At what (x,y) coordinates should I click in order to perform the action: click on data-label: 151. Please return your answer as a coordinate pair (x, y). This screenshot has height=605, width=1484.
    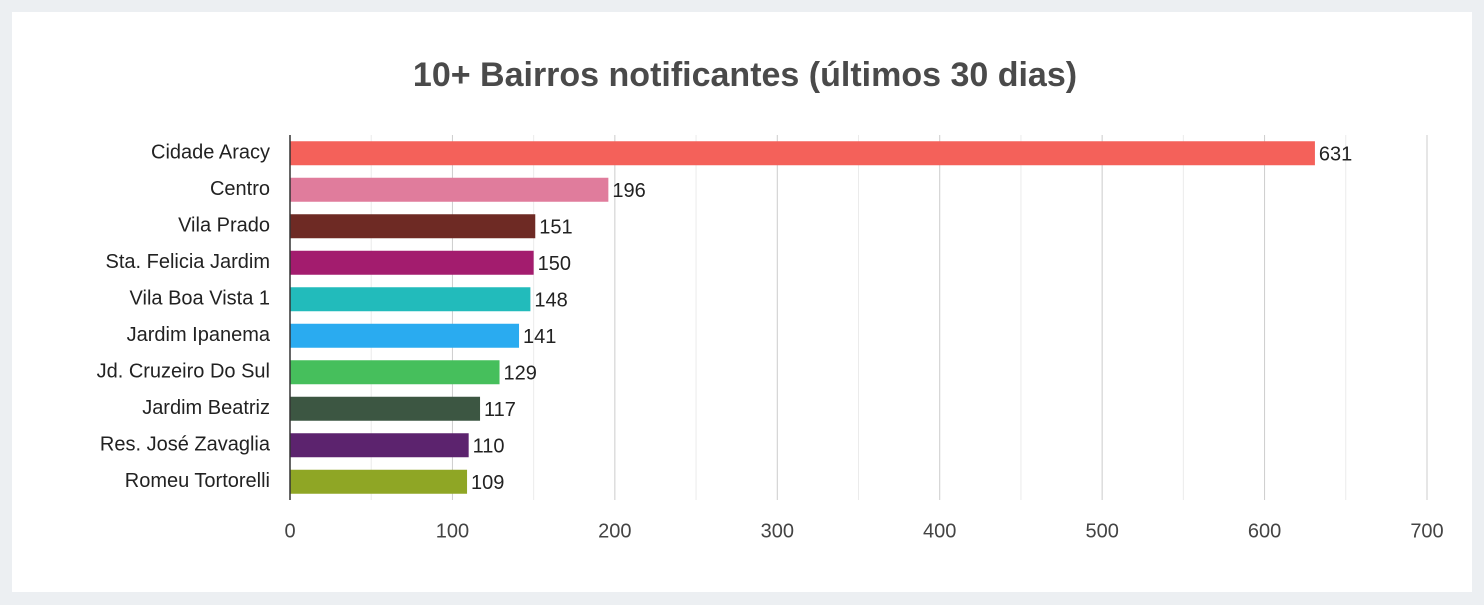
    Looking at the image, I should click on (555, 228).